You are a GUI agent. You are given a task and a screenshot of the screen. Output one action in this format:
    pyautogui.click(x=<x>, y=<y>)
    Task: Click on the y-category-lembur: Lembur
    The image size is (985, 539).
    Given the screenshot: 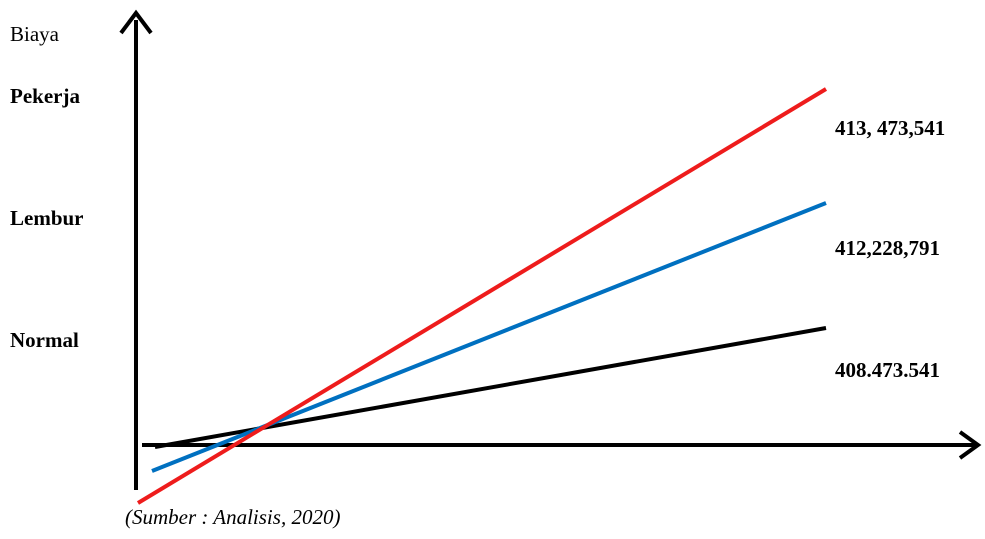 What is the action you would take?
    pyautogui.click(x=47, y=218)
    